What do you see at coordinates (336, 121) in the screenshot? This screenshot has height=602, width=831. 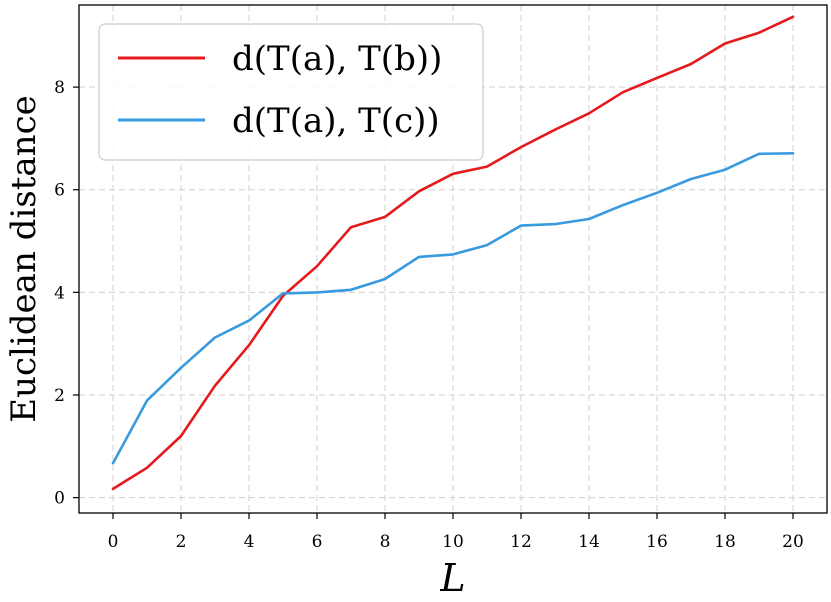 I see `legend-label-series-2: d(T(a), T(c))` at bounding box center [336, 121].